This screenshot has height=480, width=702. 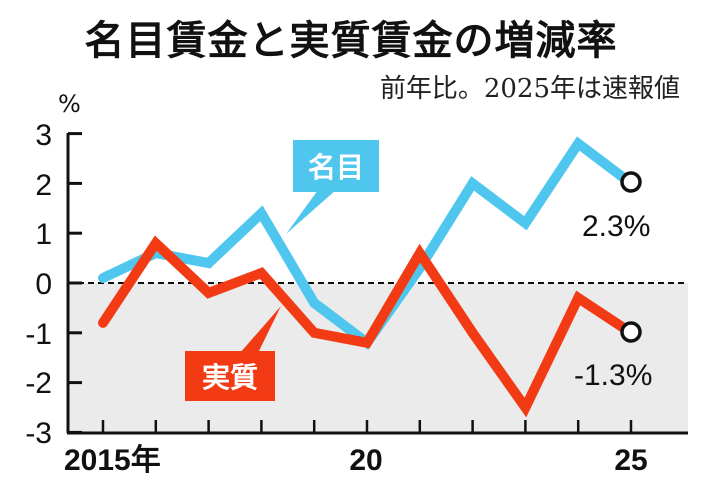 What do you see at coordinates (75, 283) in the screenshot?
I see `y-ticks` at bounding box center [75, 283].